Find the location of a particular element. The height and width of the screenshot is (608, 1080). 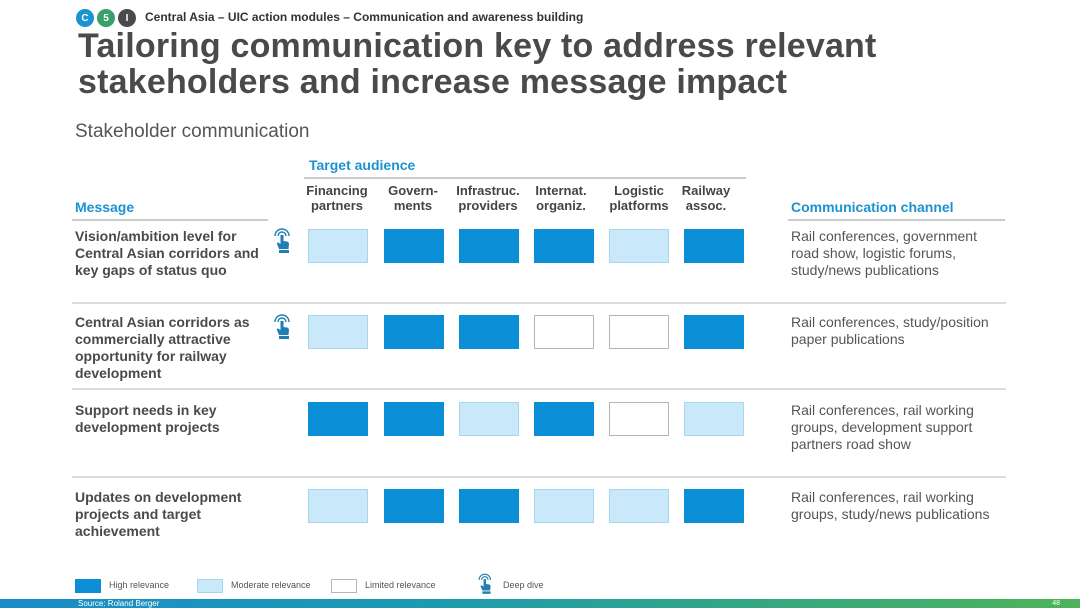

legend-limited-label: Limited relevance is located at coordinates (400, 585).